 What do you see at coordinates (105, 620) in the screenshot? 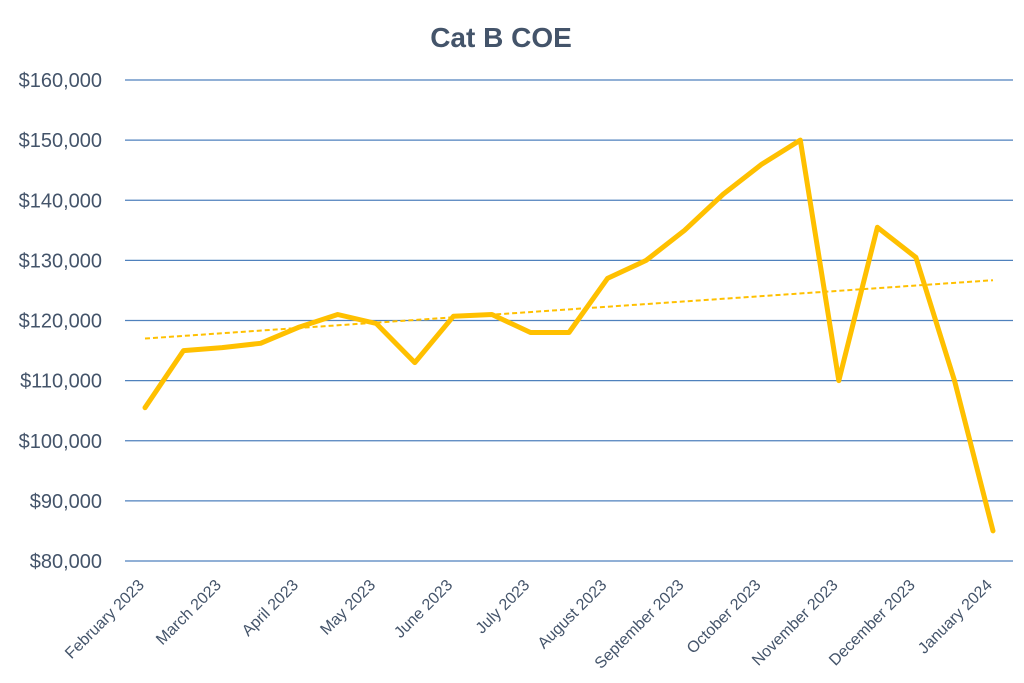
I see `x-tick-label: February 2023` at bounding box center [105, 620].